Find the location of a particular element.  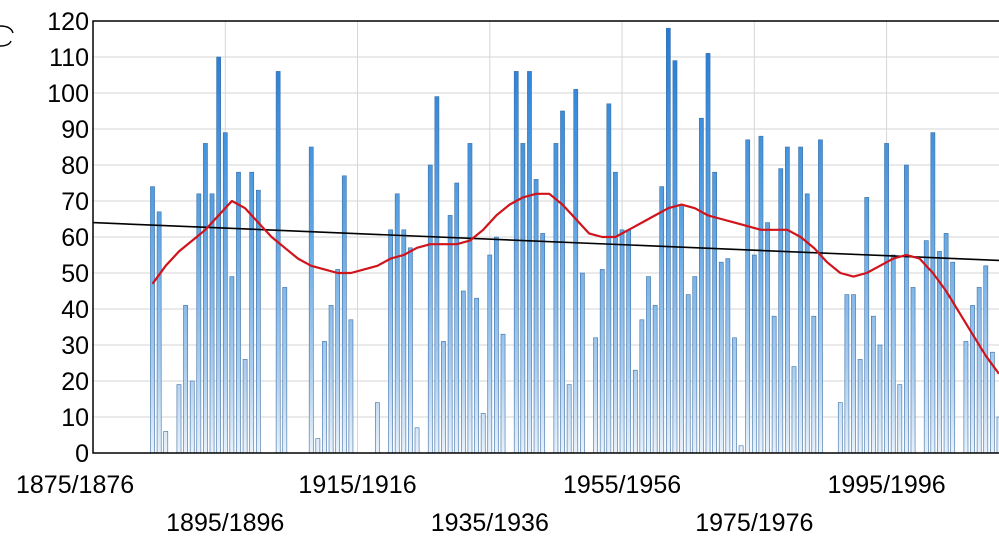

trend-line is located at coordinates (545, 241).